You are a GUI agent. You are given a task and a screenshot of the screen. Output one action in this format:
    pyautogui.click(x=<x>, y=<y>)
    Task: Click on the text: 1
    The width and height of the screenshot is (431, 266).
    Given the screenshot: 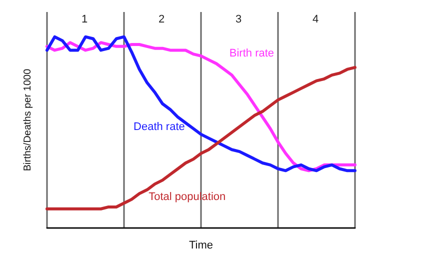 What is the action you would take?
    pyautogui.click(x=85, y=20)
    